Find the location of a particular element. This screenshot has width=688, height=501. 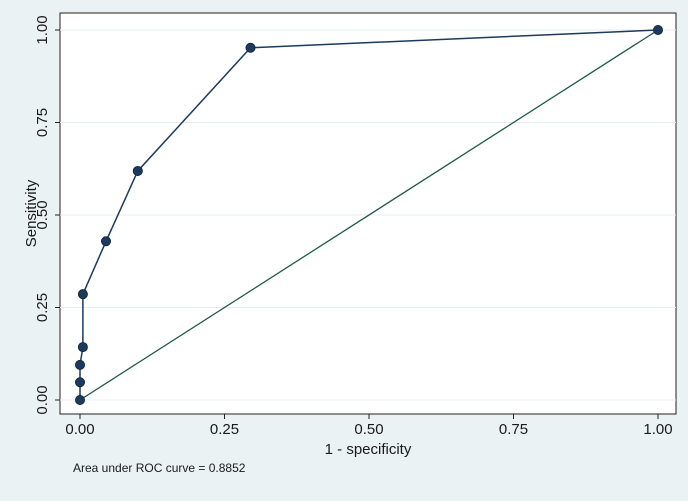

x-tick-label: 0.25 is located at coordinates (224, 429).